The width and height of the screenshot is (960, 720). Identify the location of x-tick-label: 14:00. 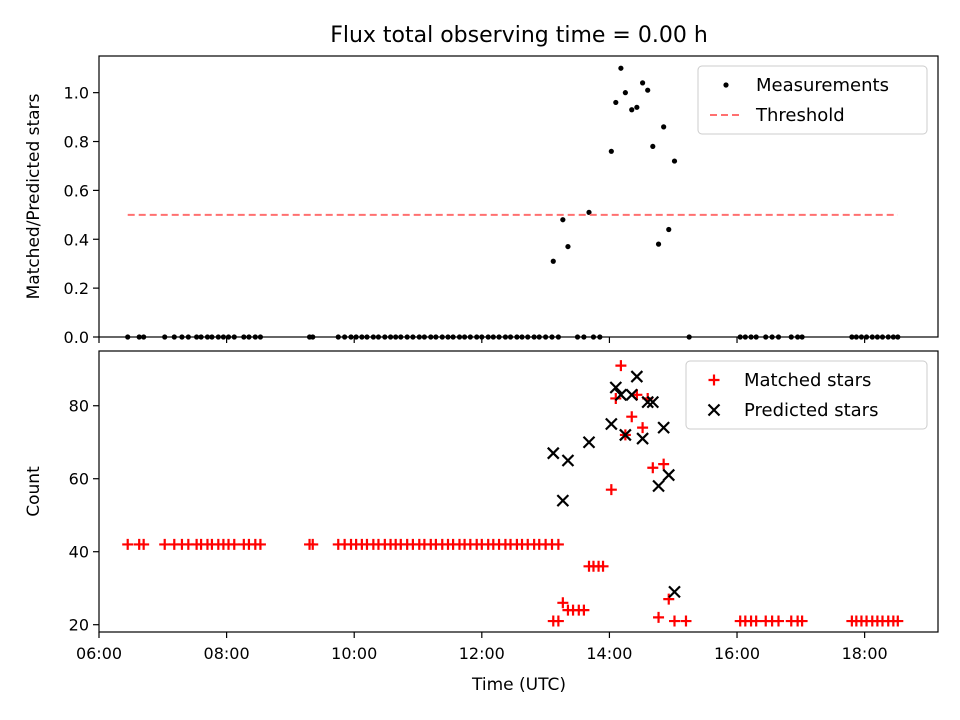
(609, 653).